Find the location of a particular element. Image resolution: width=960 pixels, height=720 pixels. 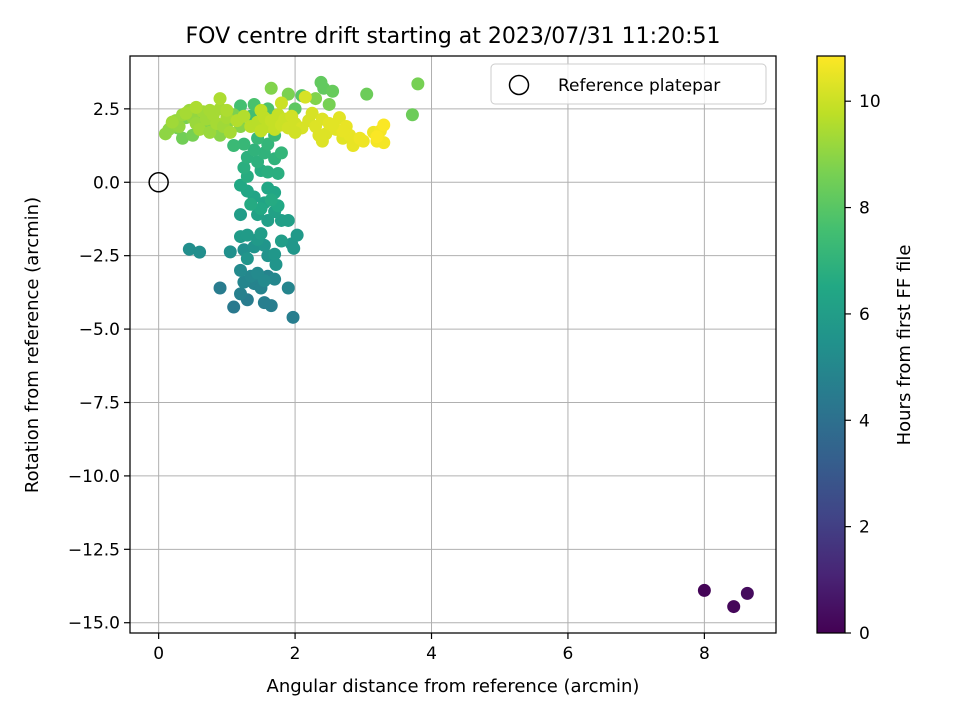

colorbar-tick-label: 8 is located at coordinates (864, 209).